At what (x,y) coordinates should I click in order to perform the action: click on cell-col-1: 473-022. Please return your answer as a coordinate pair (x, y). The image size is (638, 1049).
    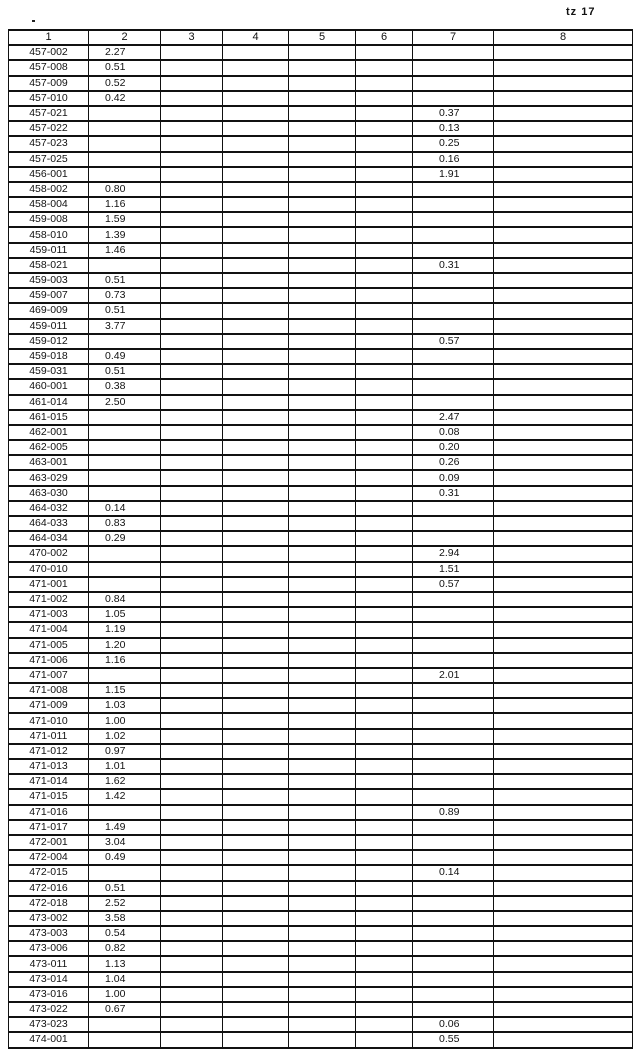
    Looking at the image, I should click on (48, 1010).